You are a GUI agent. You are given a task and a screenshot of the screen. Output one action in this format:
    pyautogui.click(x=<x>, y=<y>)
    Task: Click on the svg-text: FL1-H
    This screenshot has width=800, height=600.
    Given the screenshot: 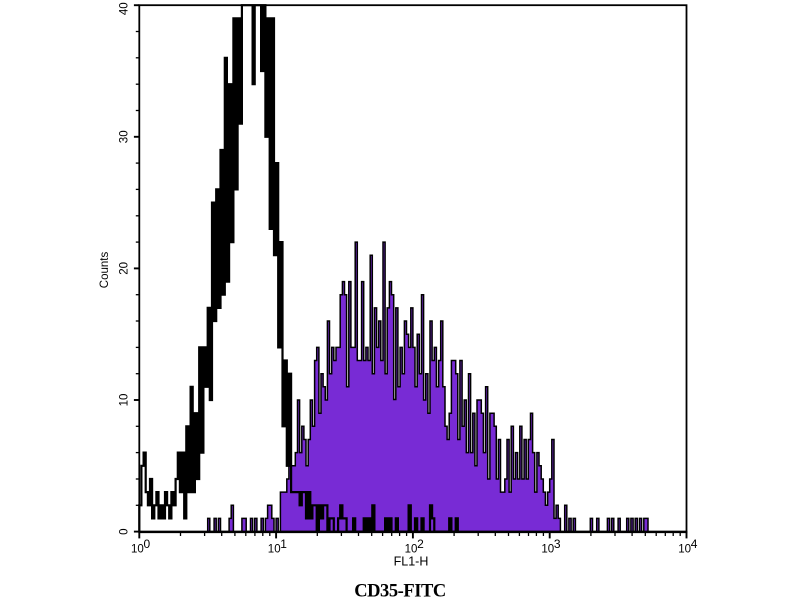 What is the action you would take?
    pyautogui.click(x=411, y=562)
    